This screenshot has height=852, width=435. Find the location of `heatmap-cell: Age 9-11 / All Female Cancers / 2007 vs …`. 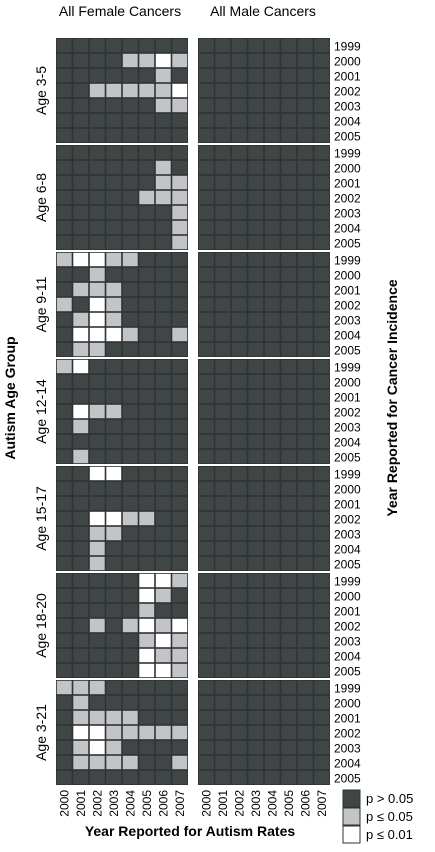

heatmap-cell: Age 9-11 / All Female Cancers / 2007 vs … is located at coordinates (180, 259).